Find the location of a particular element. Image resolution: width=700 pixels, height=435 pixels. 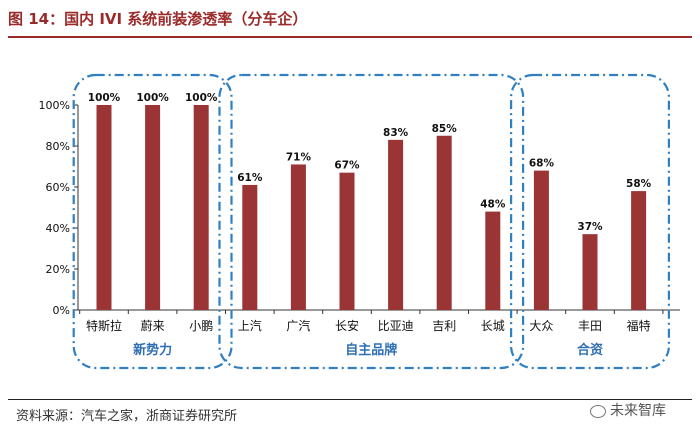

watermark: 未来智库 is located at coordinates (628, 410).